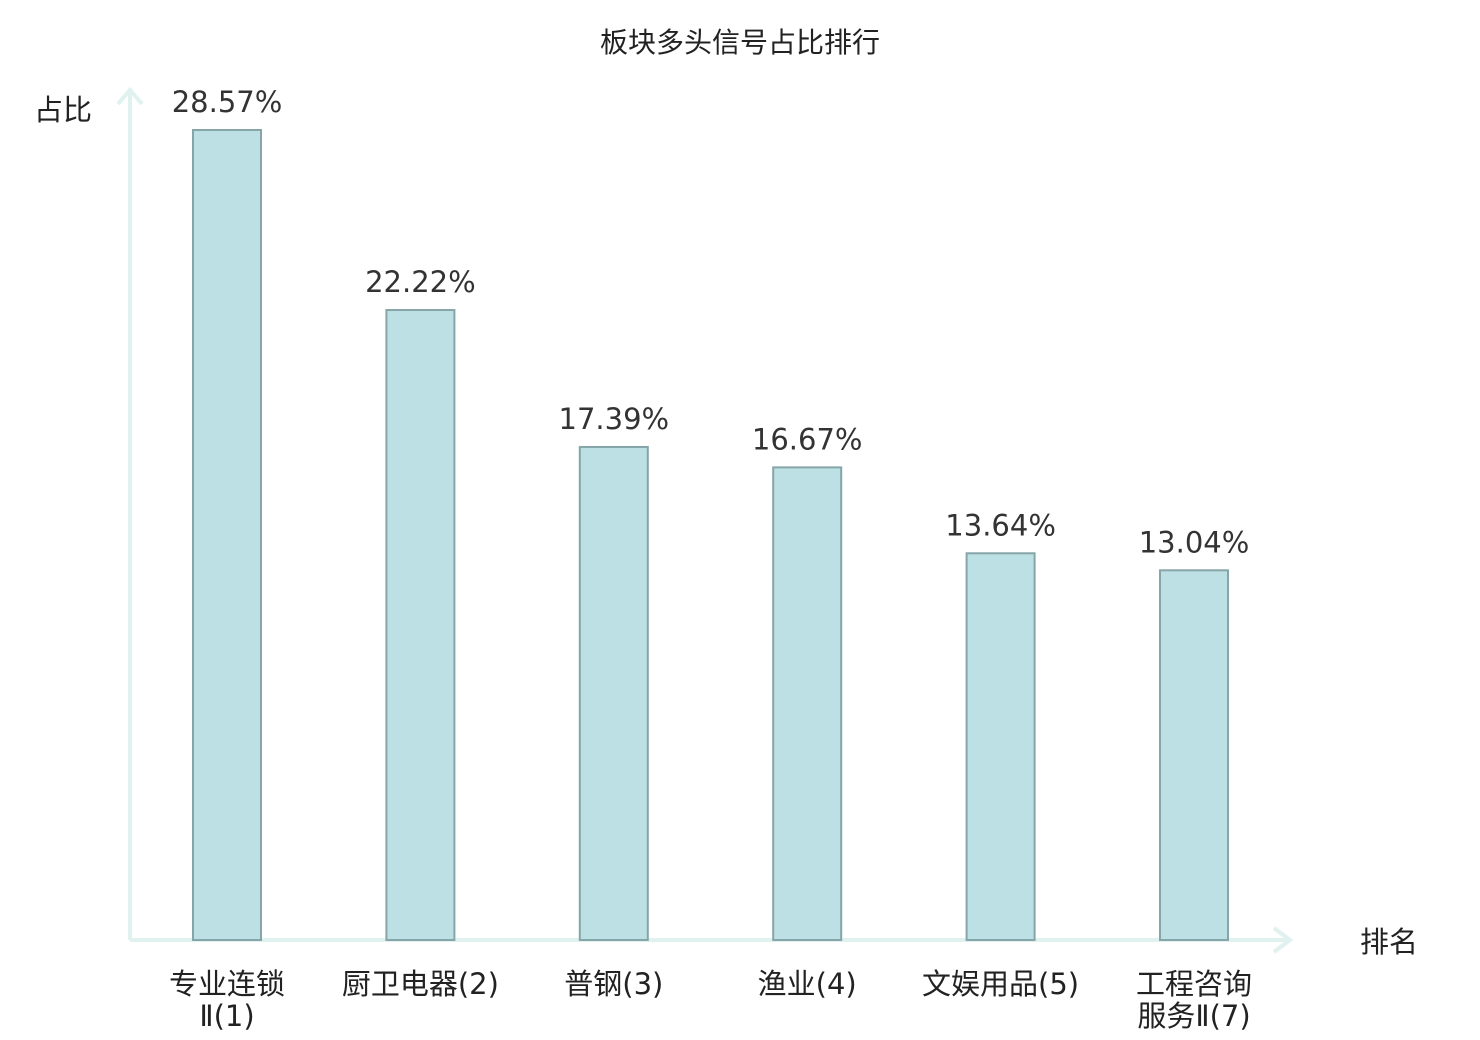  Describe the element at coordinates (740, 42) in the screenshot. I see `chart-title: 板块多头信号占比排行` at that location.